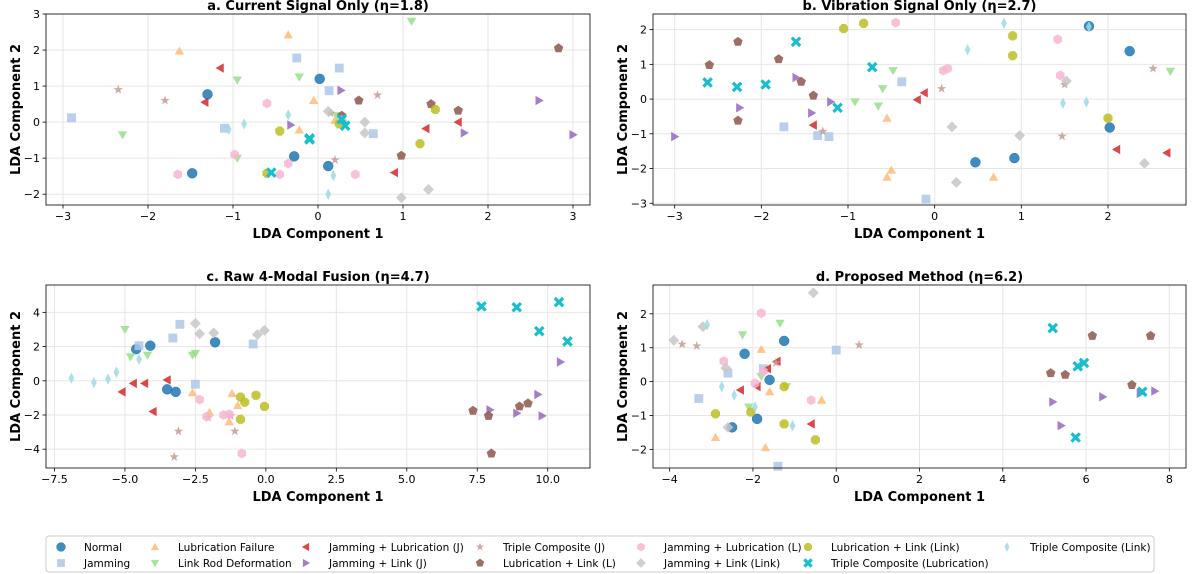  I want to click on x-tick-label: −2.5, so click(195, 479).